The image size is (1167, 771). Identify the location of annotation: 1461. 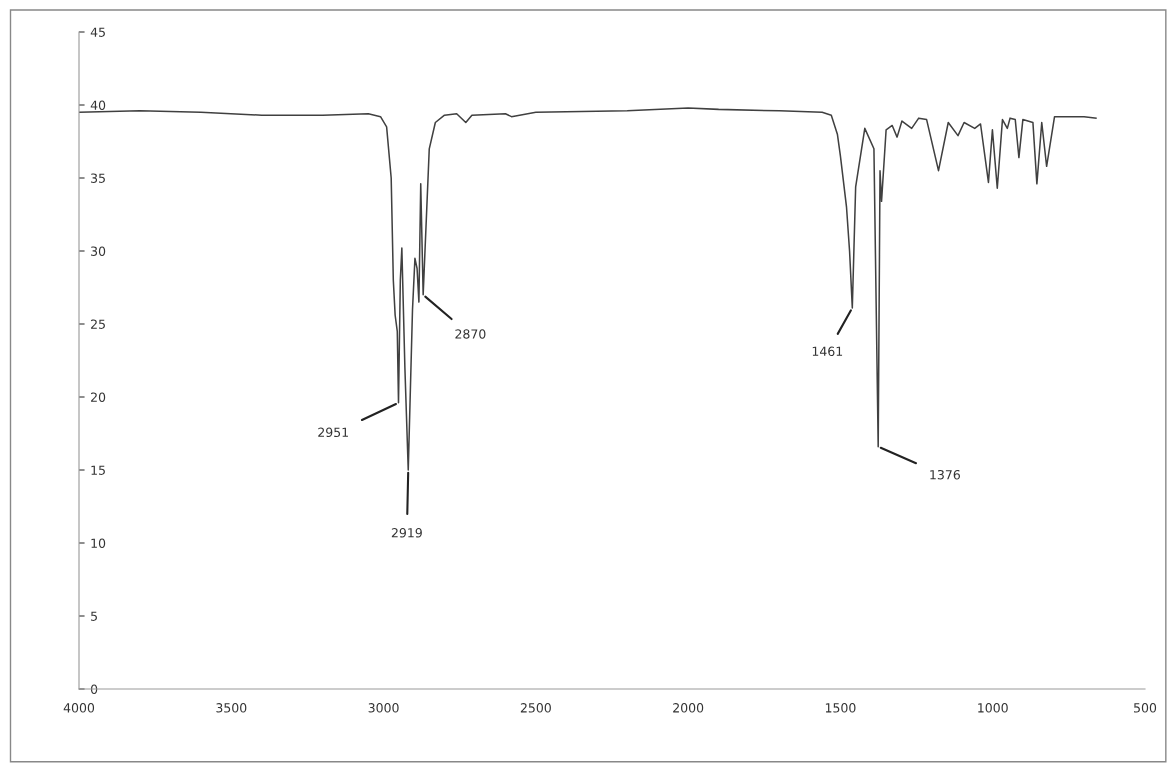
(827, 351).